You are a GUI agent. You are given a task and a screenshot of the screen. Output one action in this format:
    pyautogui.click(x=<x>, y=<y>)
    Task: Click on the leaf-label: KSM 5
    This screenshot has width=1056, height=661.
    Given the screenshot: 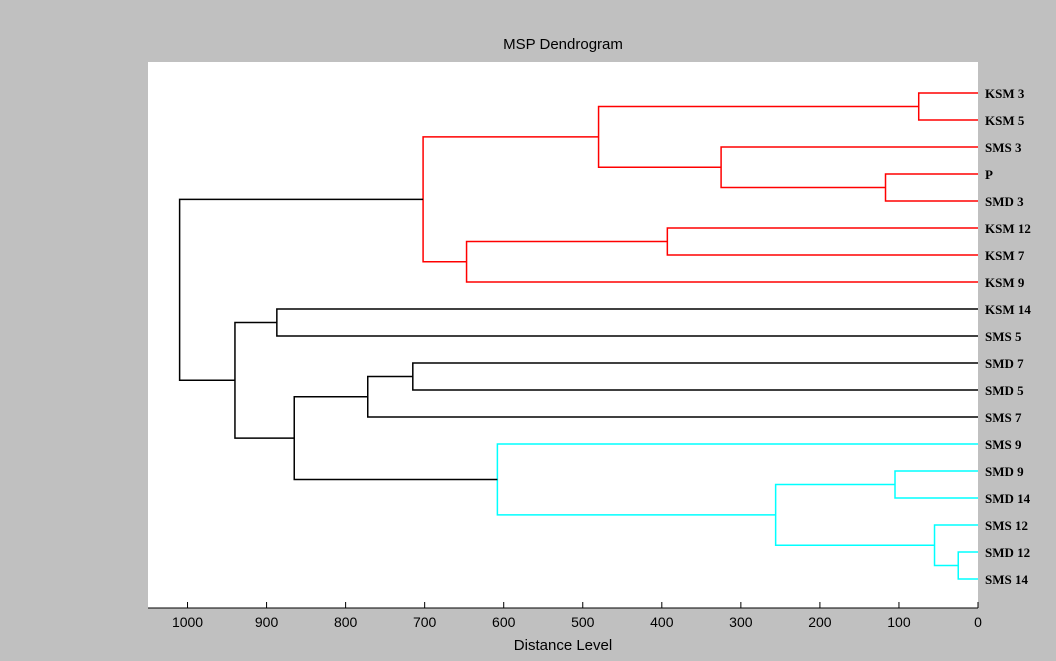 What is the action you would take?
    pyautogui.click(x=1005, y=120)
    